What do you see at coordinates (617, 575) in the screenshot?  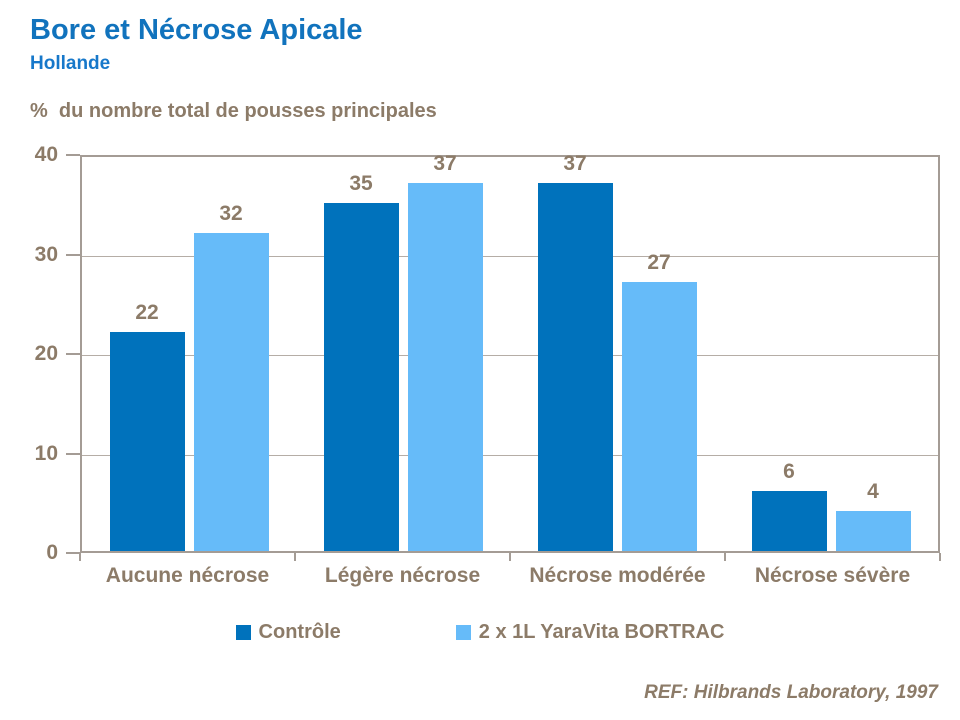 I see `category-label-2: Nécrose modérée` at bounding box center [617, 575].